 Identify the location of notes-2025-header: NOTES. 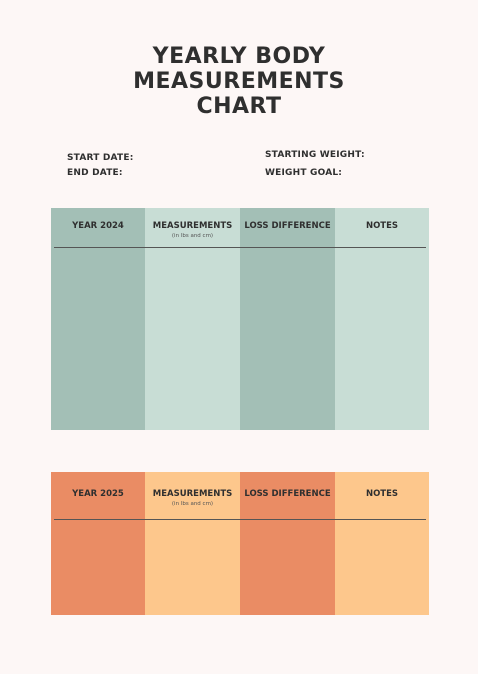
(382, 494).